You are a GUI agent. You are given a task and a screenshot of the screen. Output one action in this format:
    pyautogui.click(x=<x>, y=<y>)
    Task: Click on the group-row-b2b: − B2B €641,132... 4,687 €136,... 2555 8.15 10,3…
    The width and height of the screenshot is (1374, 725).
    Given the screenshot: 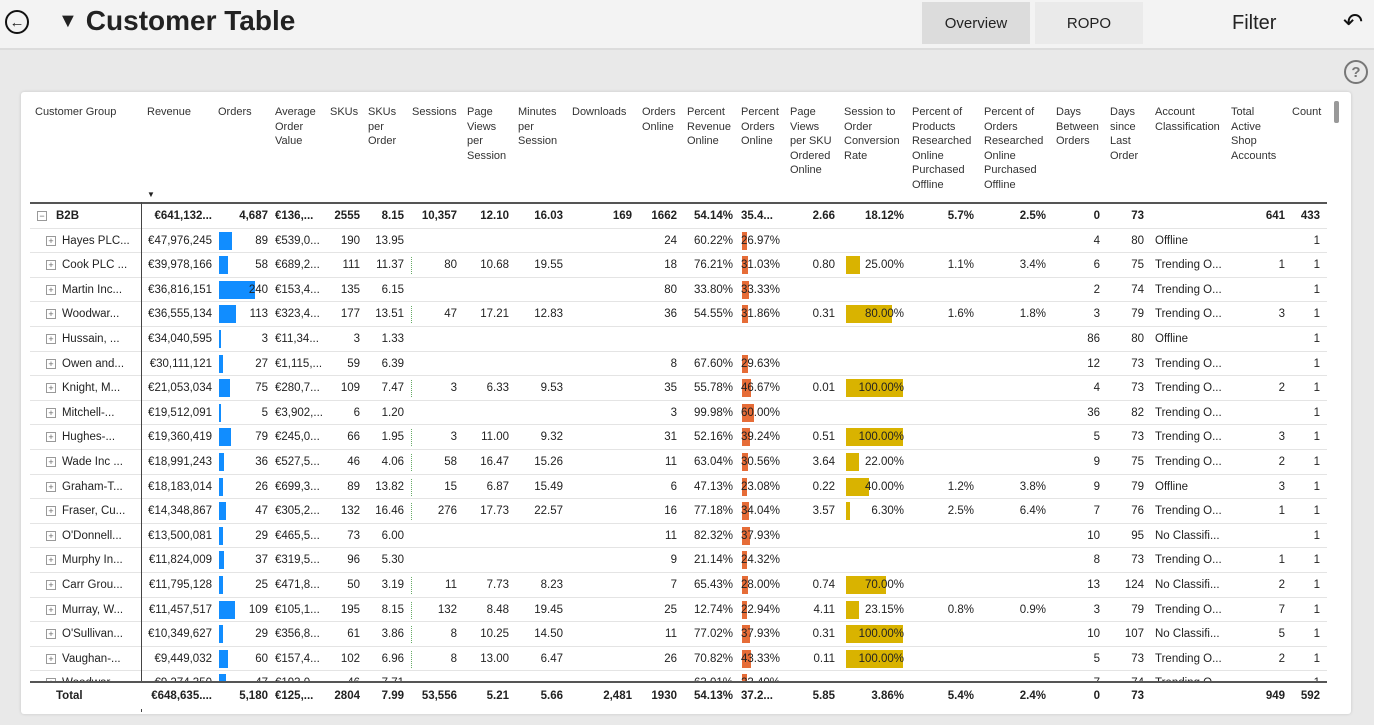 What is the action you would take?
    pyautogui.click(x=678, y=216)
    